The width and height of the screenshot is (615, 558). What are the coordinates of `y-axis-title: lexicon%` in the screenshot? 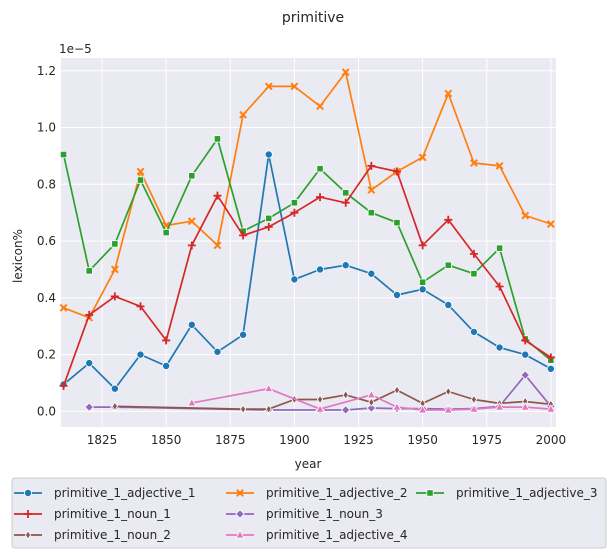 It's located at (18, 256).